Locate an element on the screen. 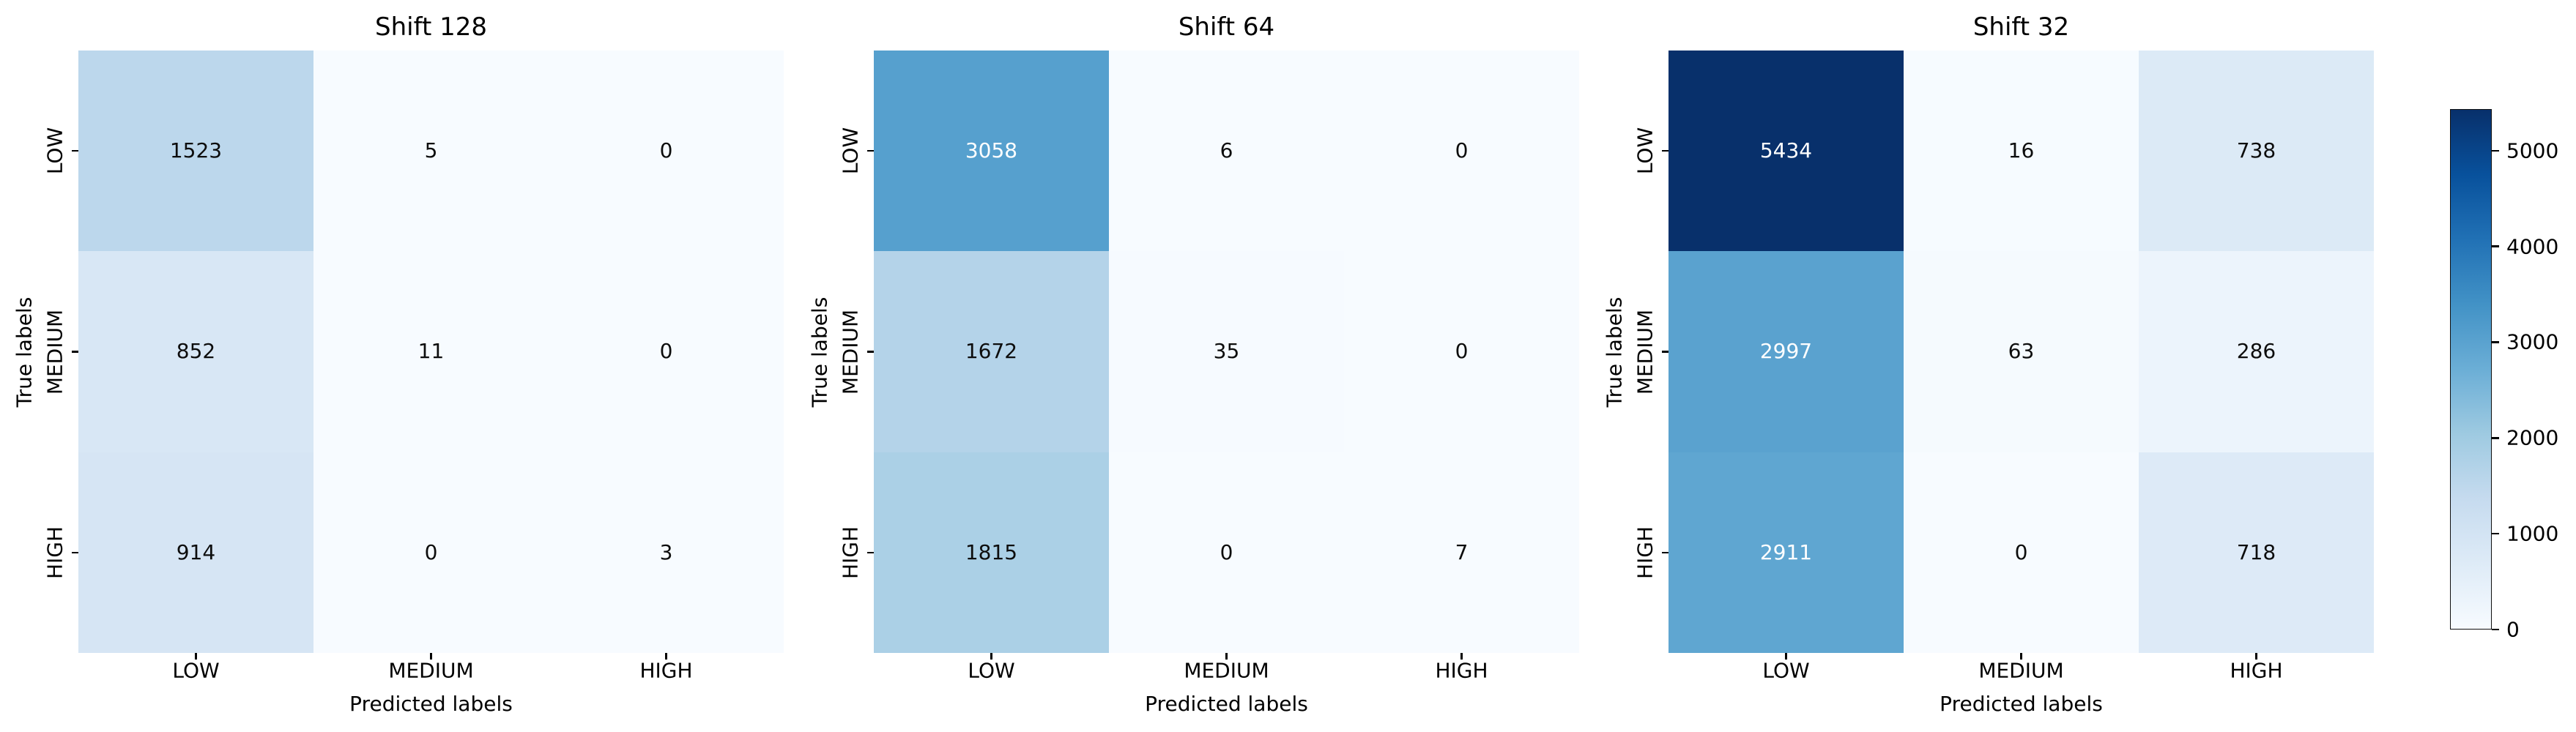  heatmap-cell: 7 is located at coordinates (1461, 552).